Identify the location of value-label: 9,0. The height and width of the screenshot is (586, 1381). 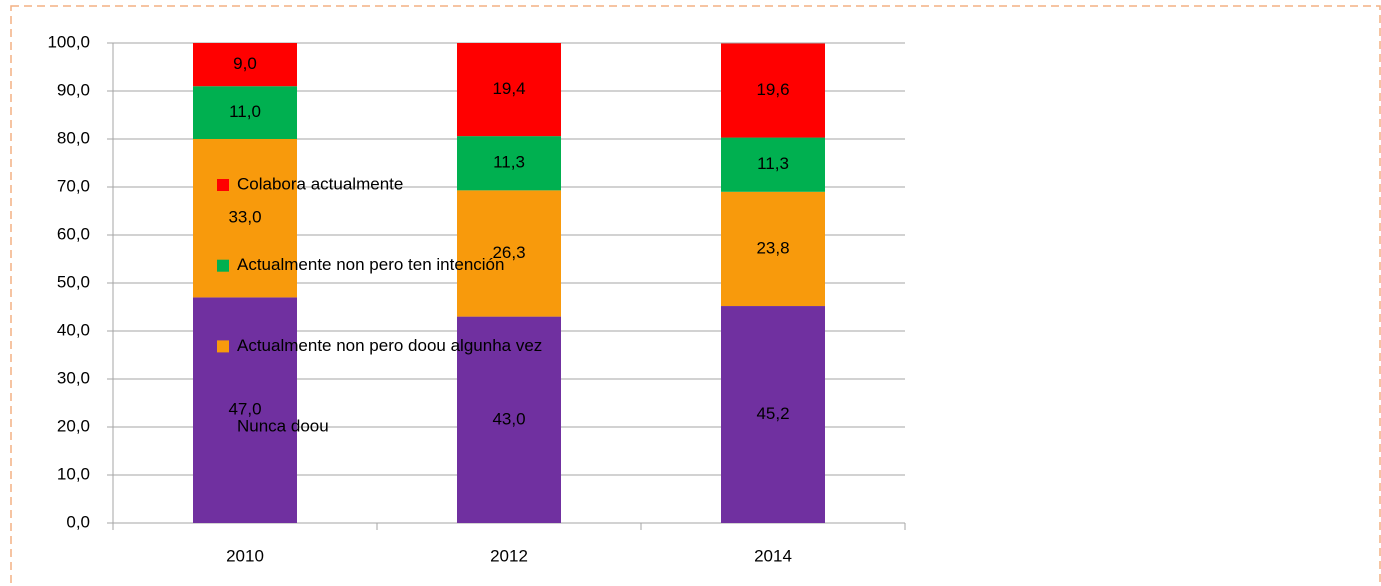
(245, 63).